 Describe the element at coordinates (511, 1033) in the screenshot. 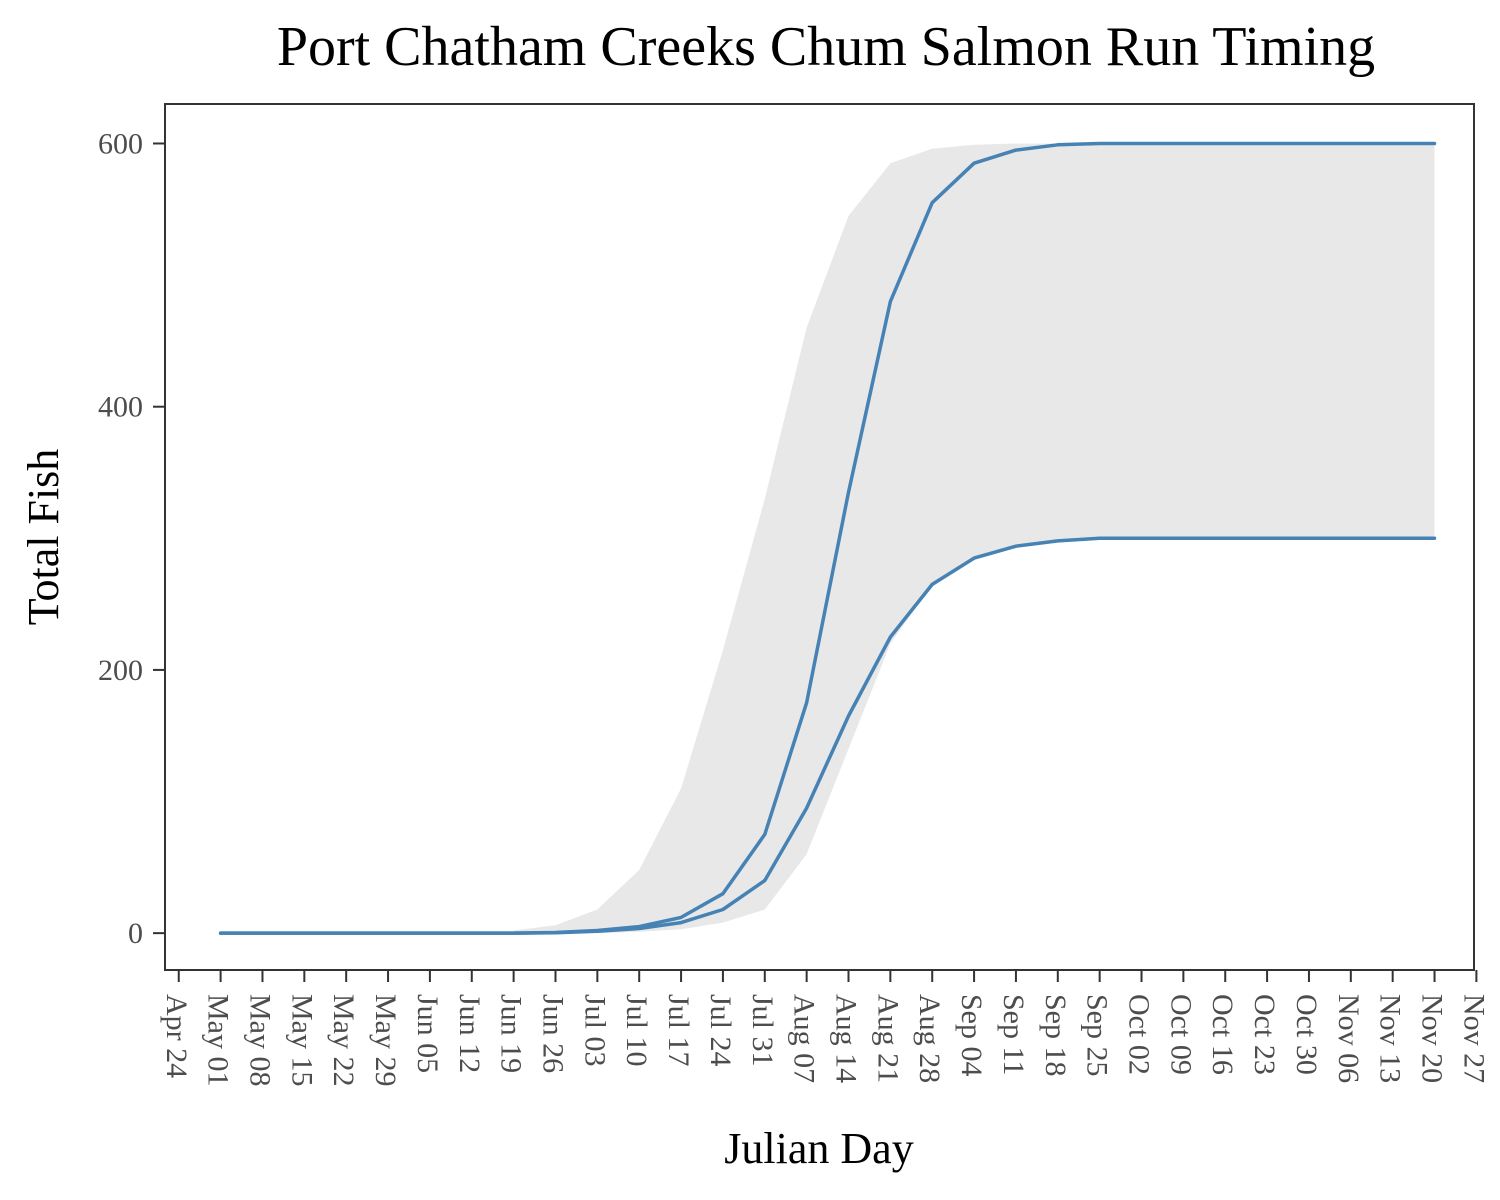

I see `x-tick-label: Jun 19` at that location.